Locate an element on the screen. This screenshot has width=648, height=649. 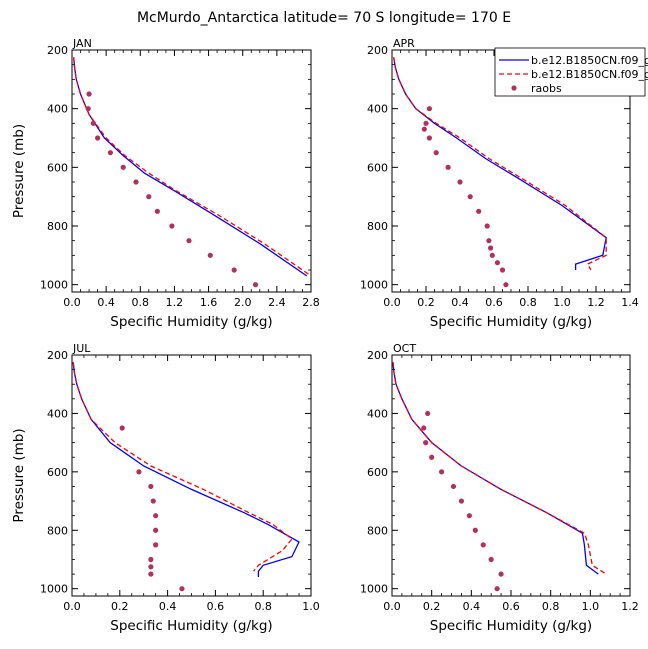
panel-label: JAN is located at coordinates (82, 43).